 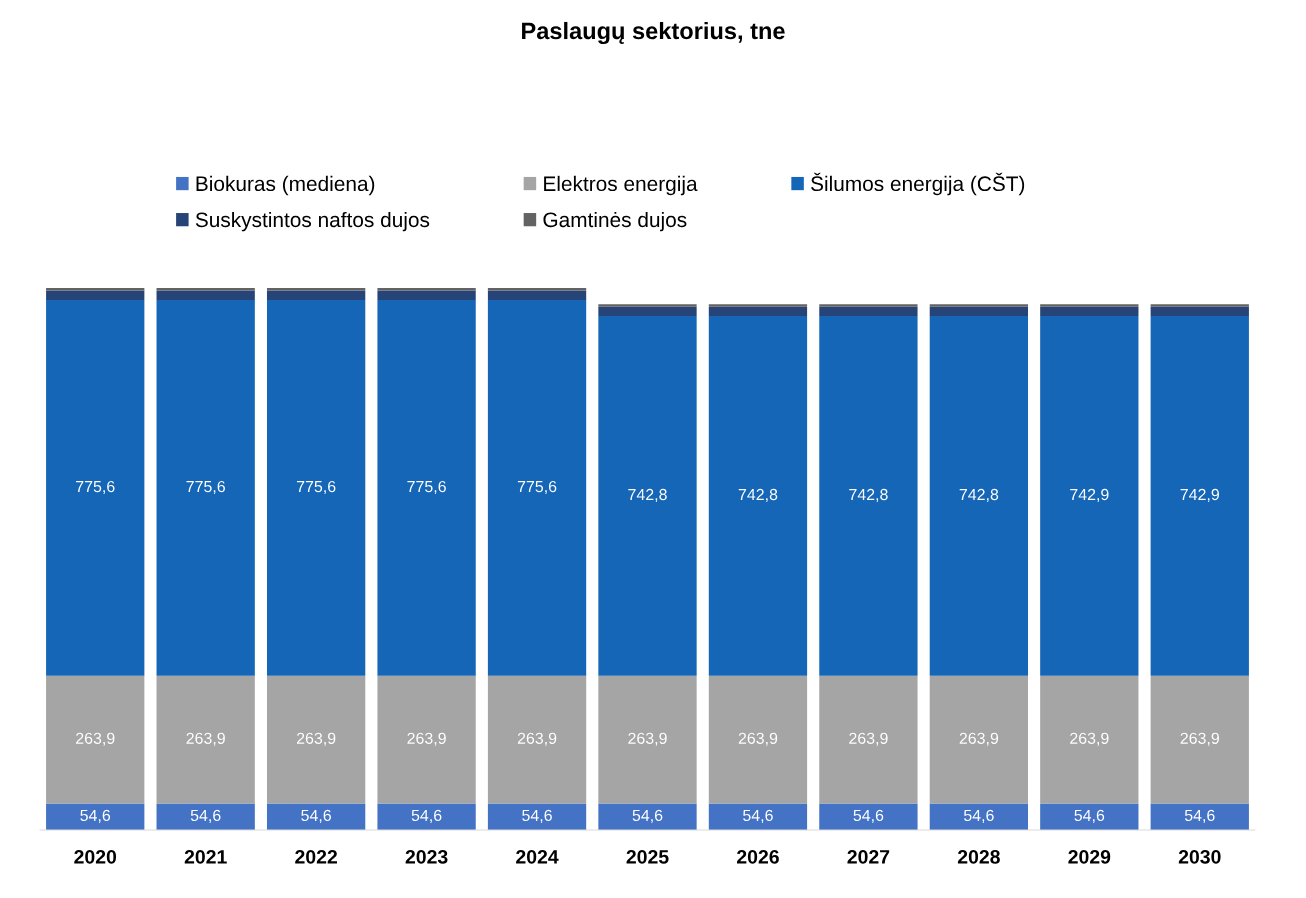 What do you see at coordinates (918, 184) in the screenshot?
I see `legend-label: Šilumos energija (CŠT)` at bounding box center [918, 184].